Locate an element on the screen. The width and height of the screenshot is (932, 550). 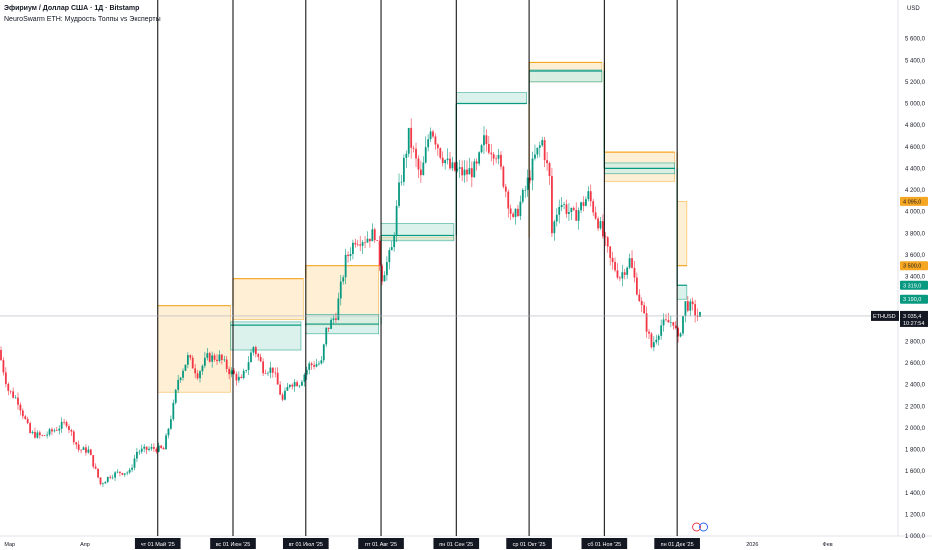
event-marker-icon is located at coordinates (704, 527).